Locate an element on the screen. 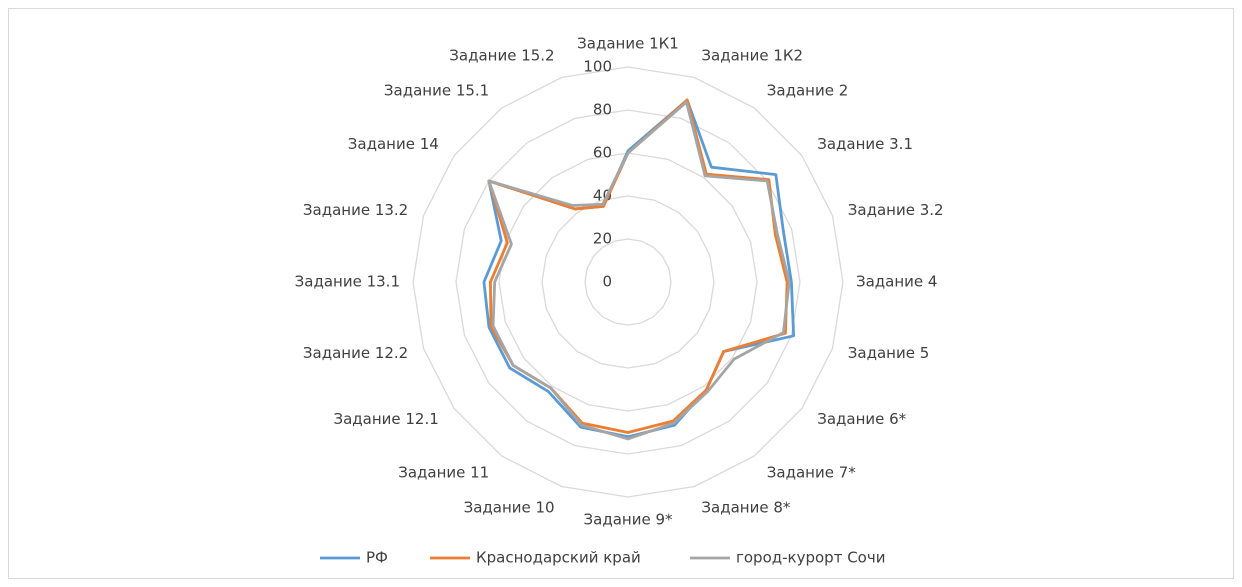  category-label: Задание 14 is located at coordinates (393, 144).